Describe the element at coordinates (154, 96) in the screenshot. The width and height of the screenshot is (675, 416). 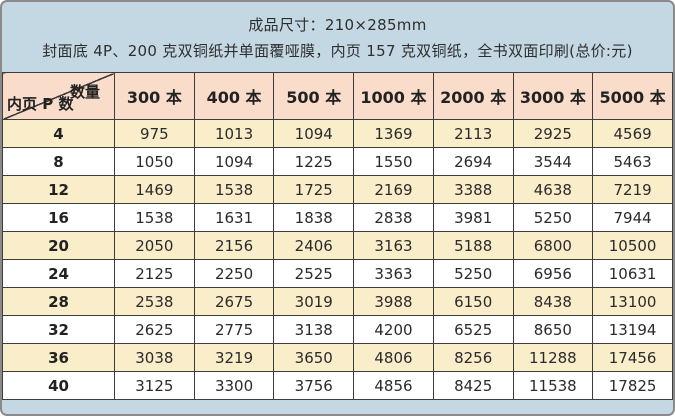
I see `column-header: 300 本` at that location.